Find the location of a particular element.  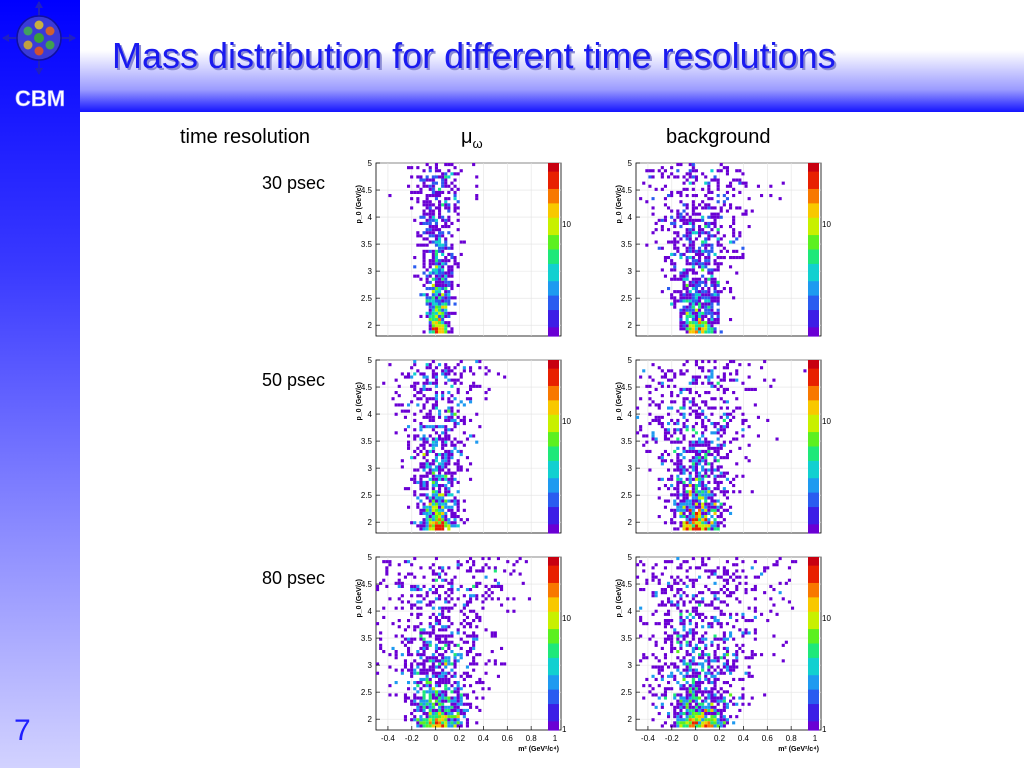

colorbar-label: 10 is located at coordinates (566, 224).